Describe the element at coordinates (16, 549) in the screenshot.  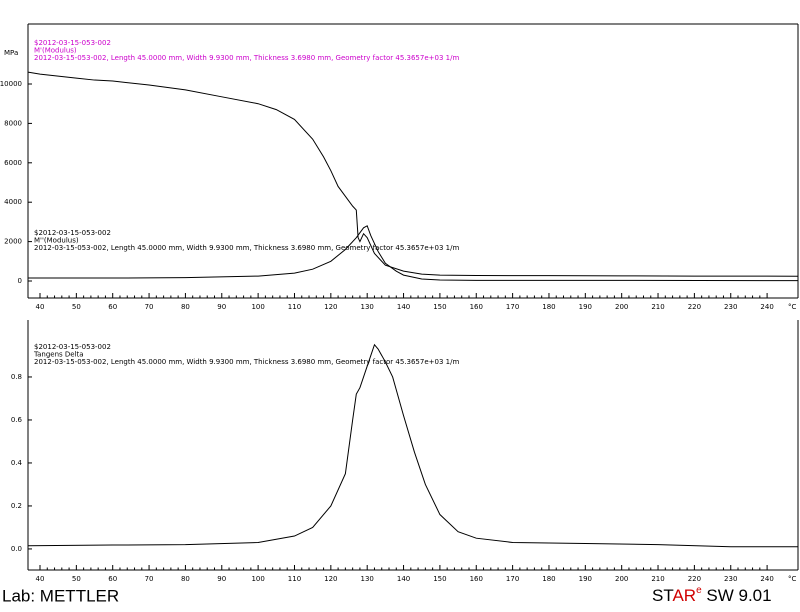
I see `y-tick-label: 0.0` at that location.